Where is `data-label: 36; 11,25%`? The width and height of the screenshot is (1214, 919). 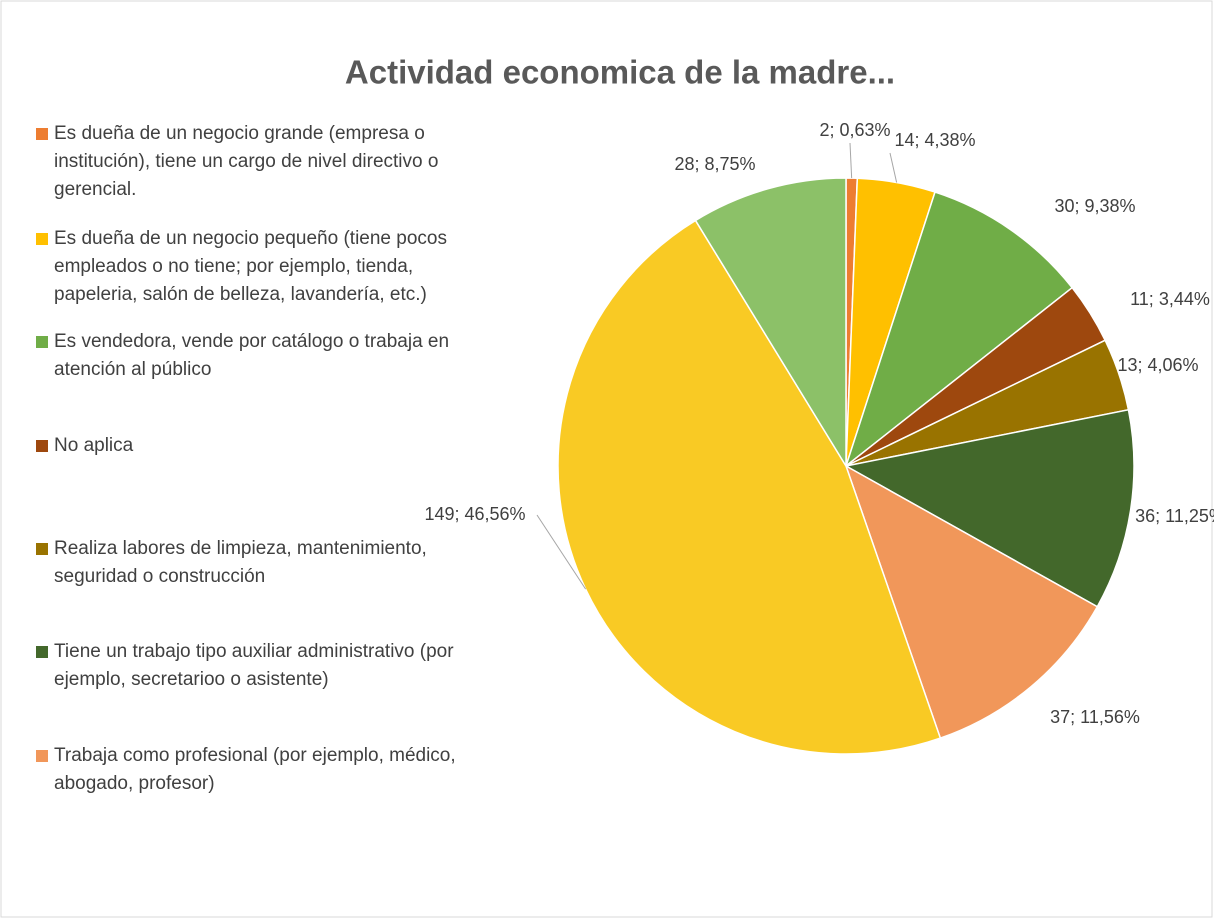
data-label: 36; 11,25% is located at coordinates (1174, 516).